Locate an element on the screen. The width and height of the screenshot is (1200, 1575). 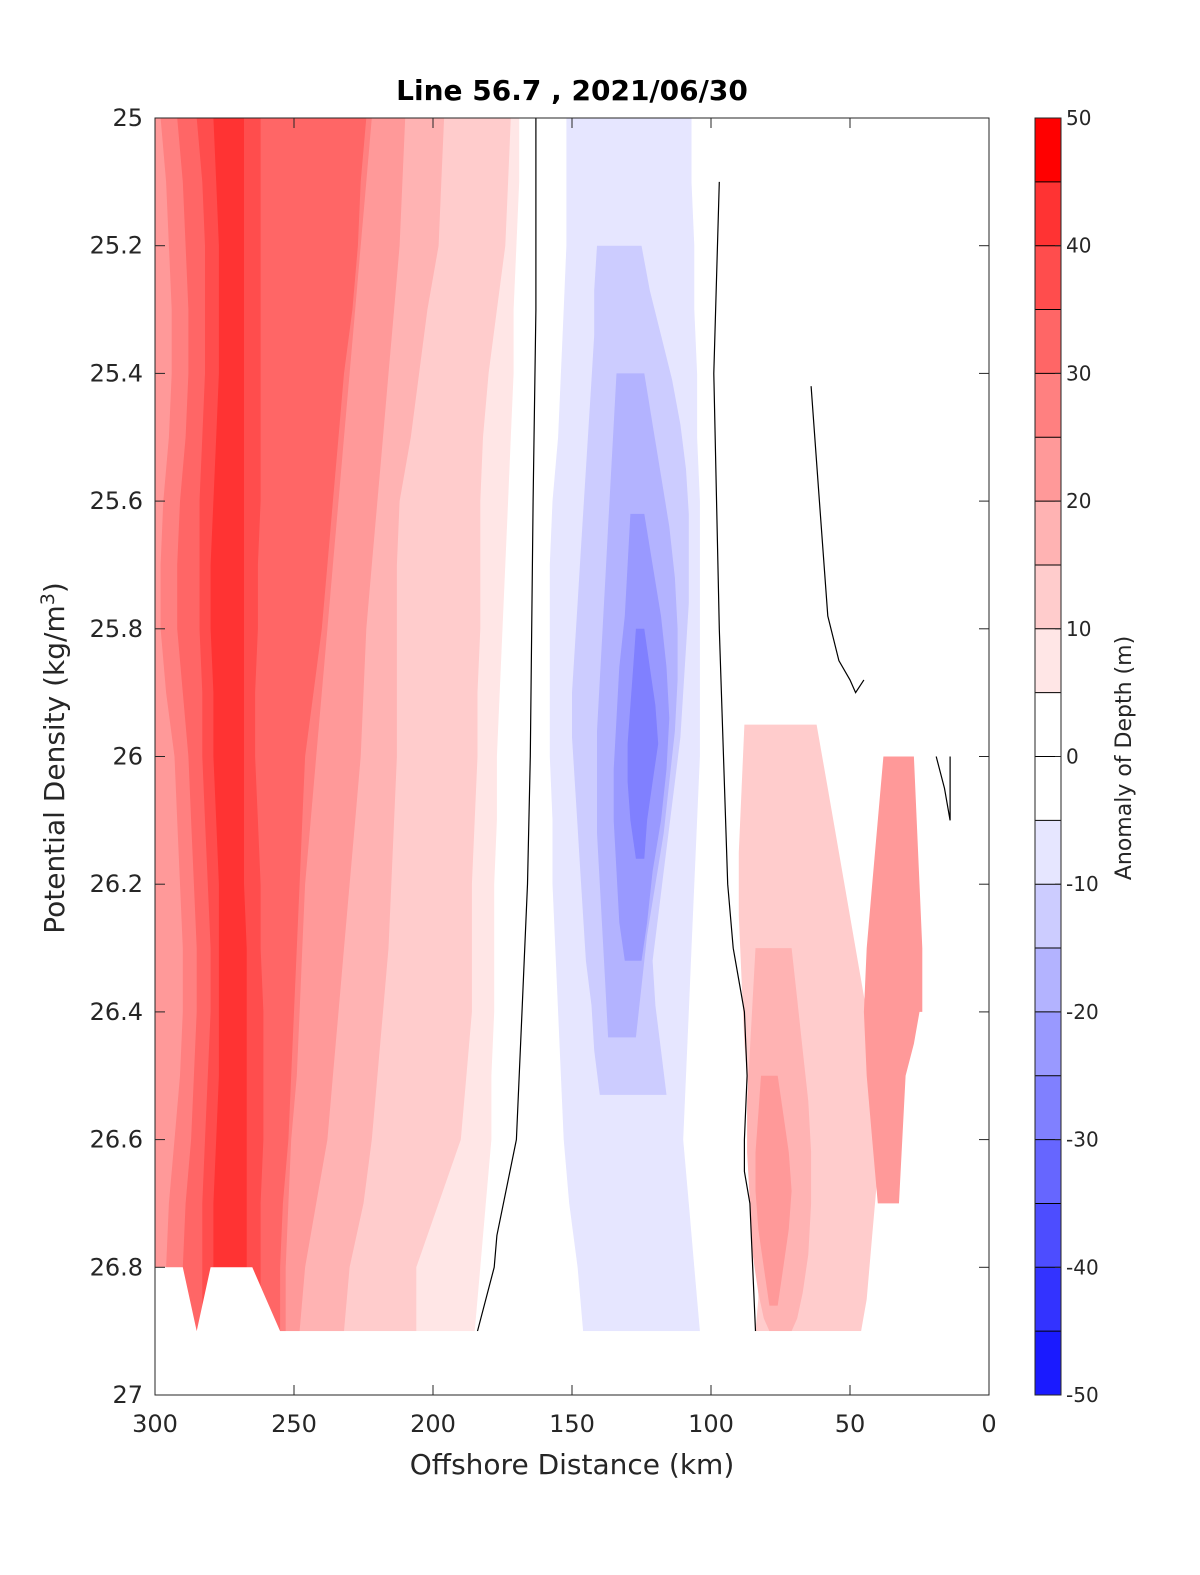
y-tick-label: 26.8 is located at coordinates (116, 1267).